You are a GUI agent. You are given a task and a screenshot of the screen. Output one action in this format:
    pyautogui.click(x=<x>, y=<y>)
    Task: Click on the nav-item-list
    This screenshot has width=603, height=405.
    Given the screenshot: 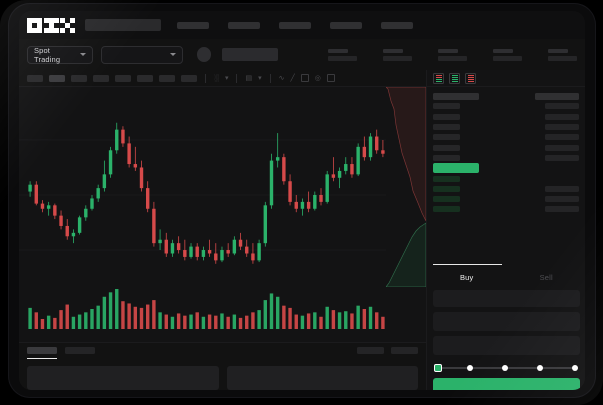 What is the action you would take?
    pyautogui.click(x=295, y=25)
    